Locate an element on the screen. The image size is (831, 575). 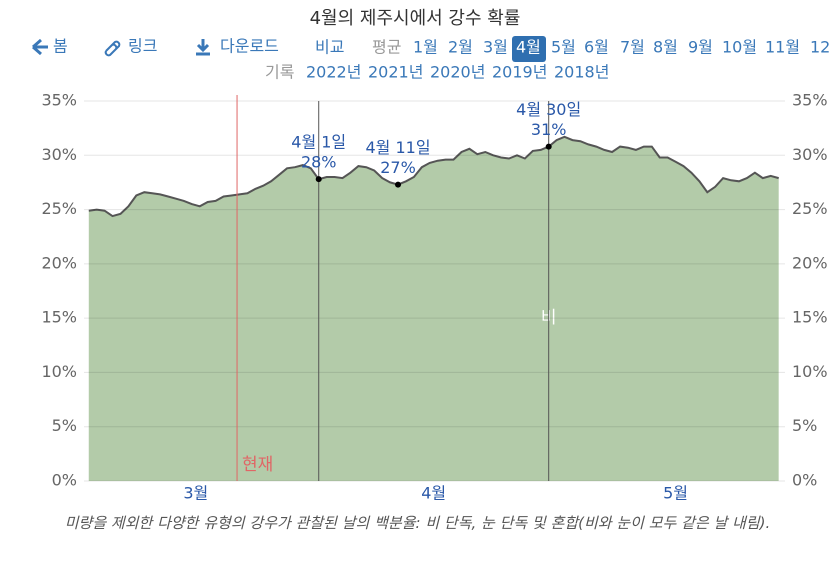
annotation-date: 4월 30일 is located at coordinates (548, 109).